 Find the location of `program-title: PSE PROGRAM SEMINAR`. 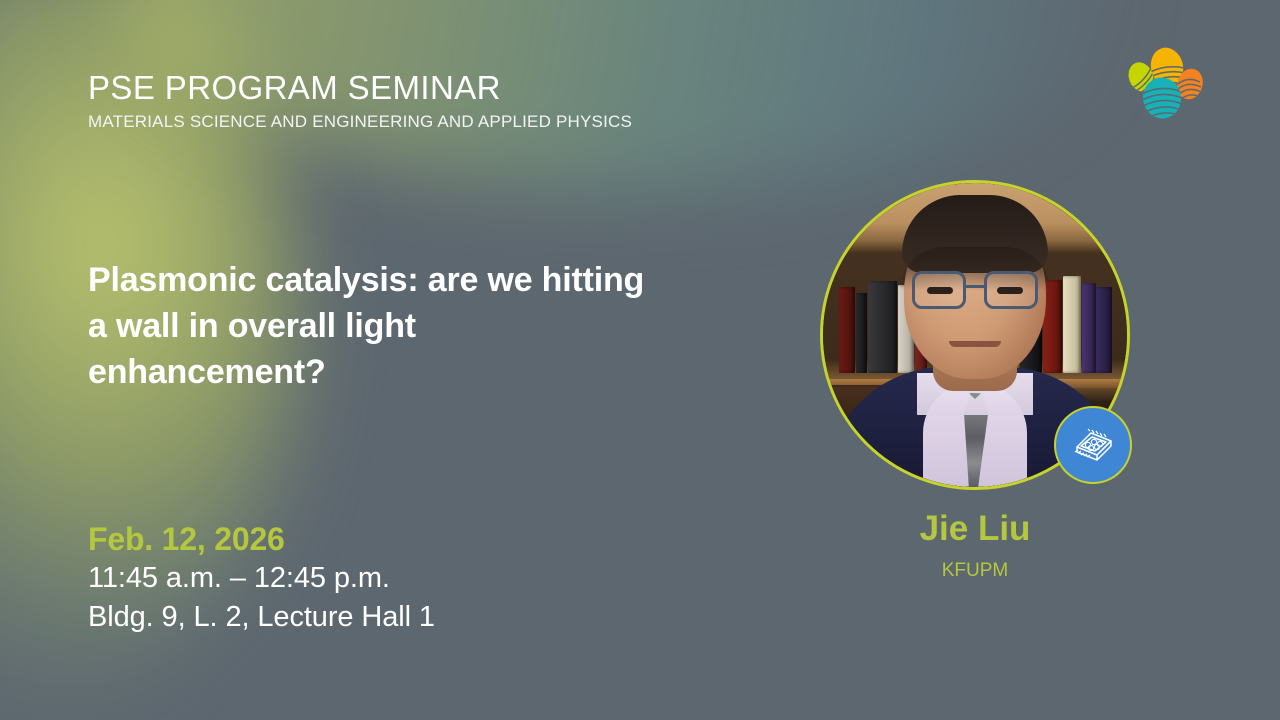

program-title: PSE PROGRAM SEMINAR is located at coordinates (294, 87).